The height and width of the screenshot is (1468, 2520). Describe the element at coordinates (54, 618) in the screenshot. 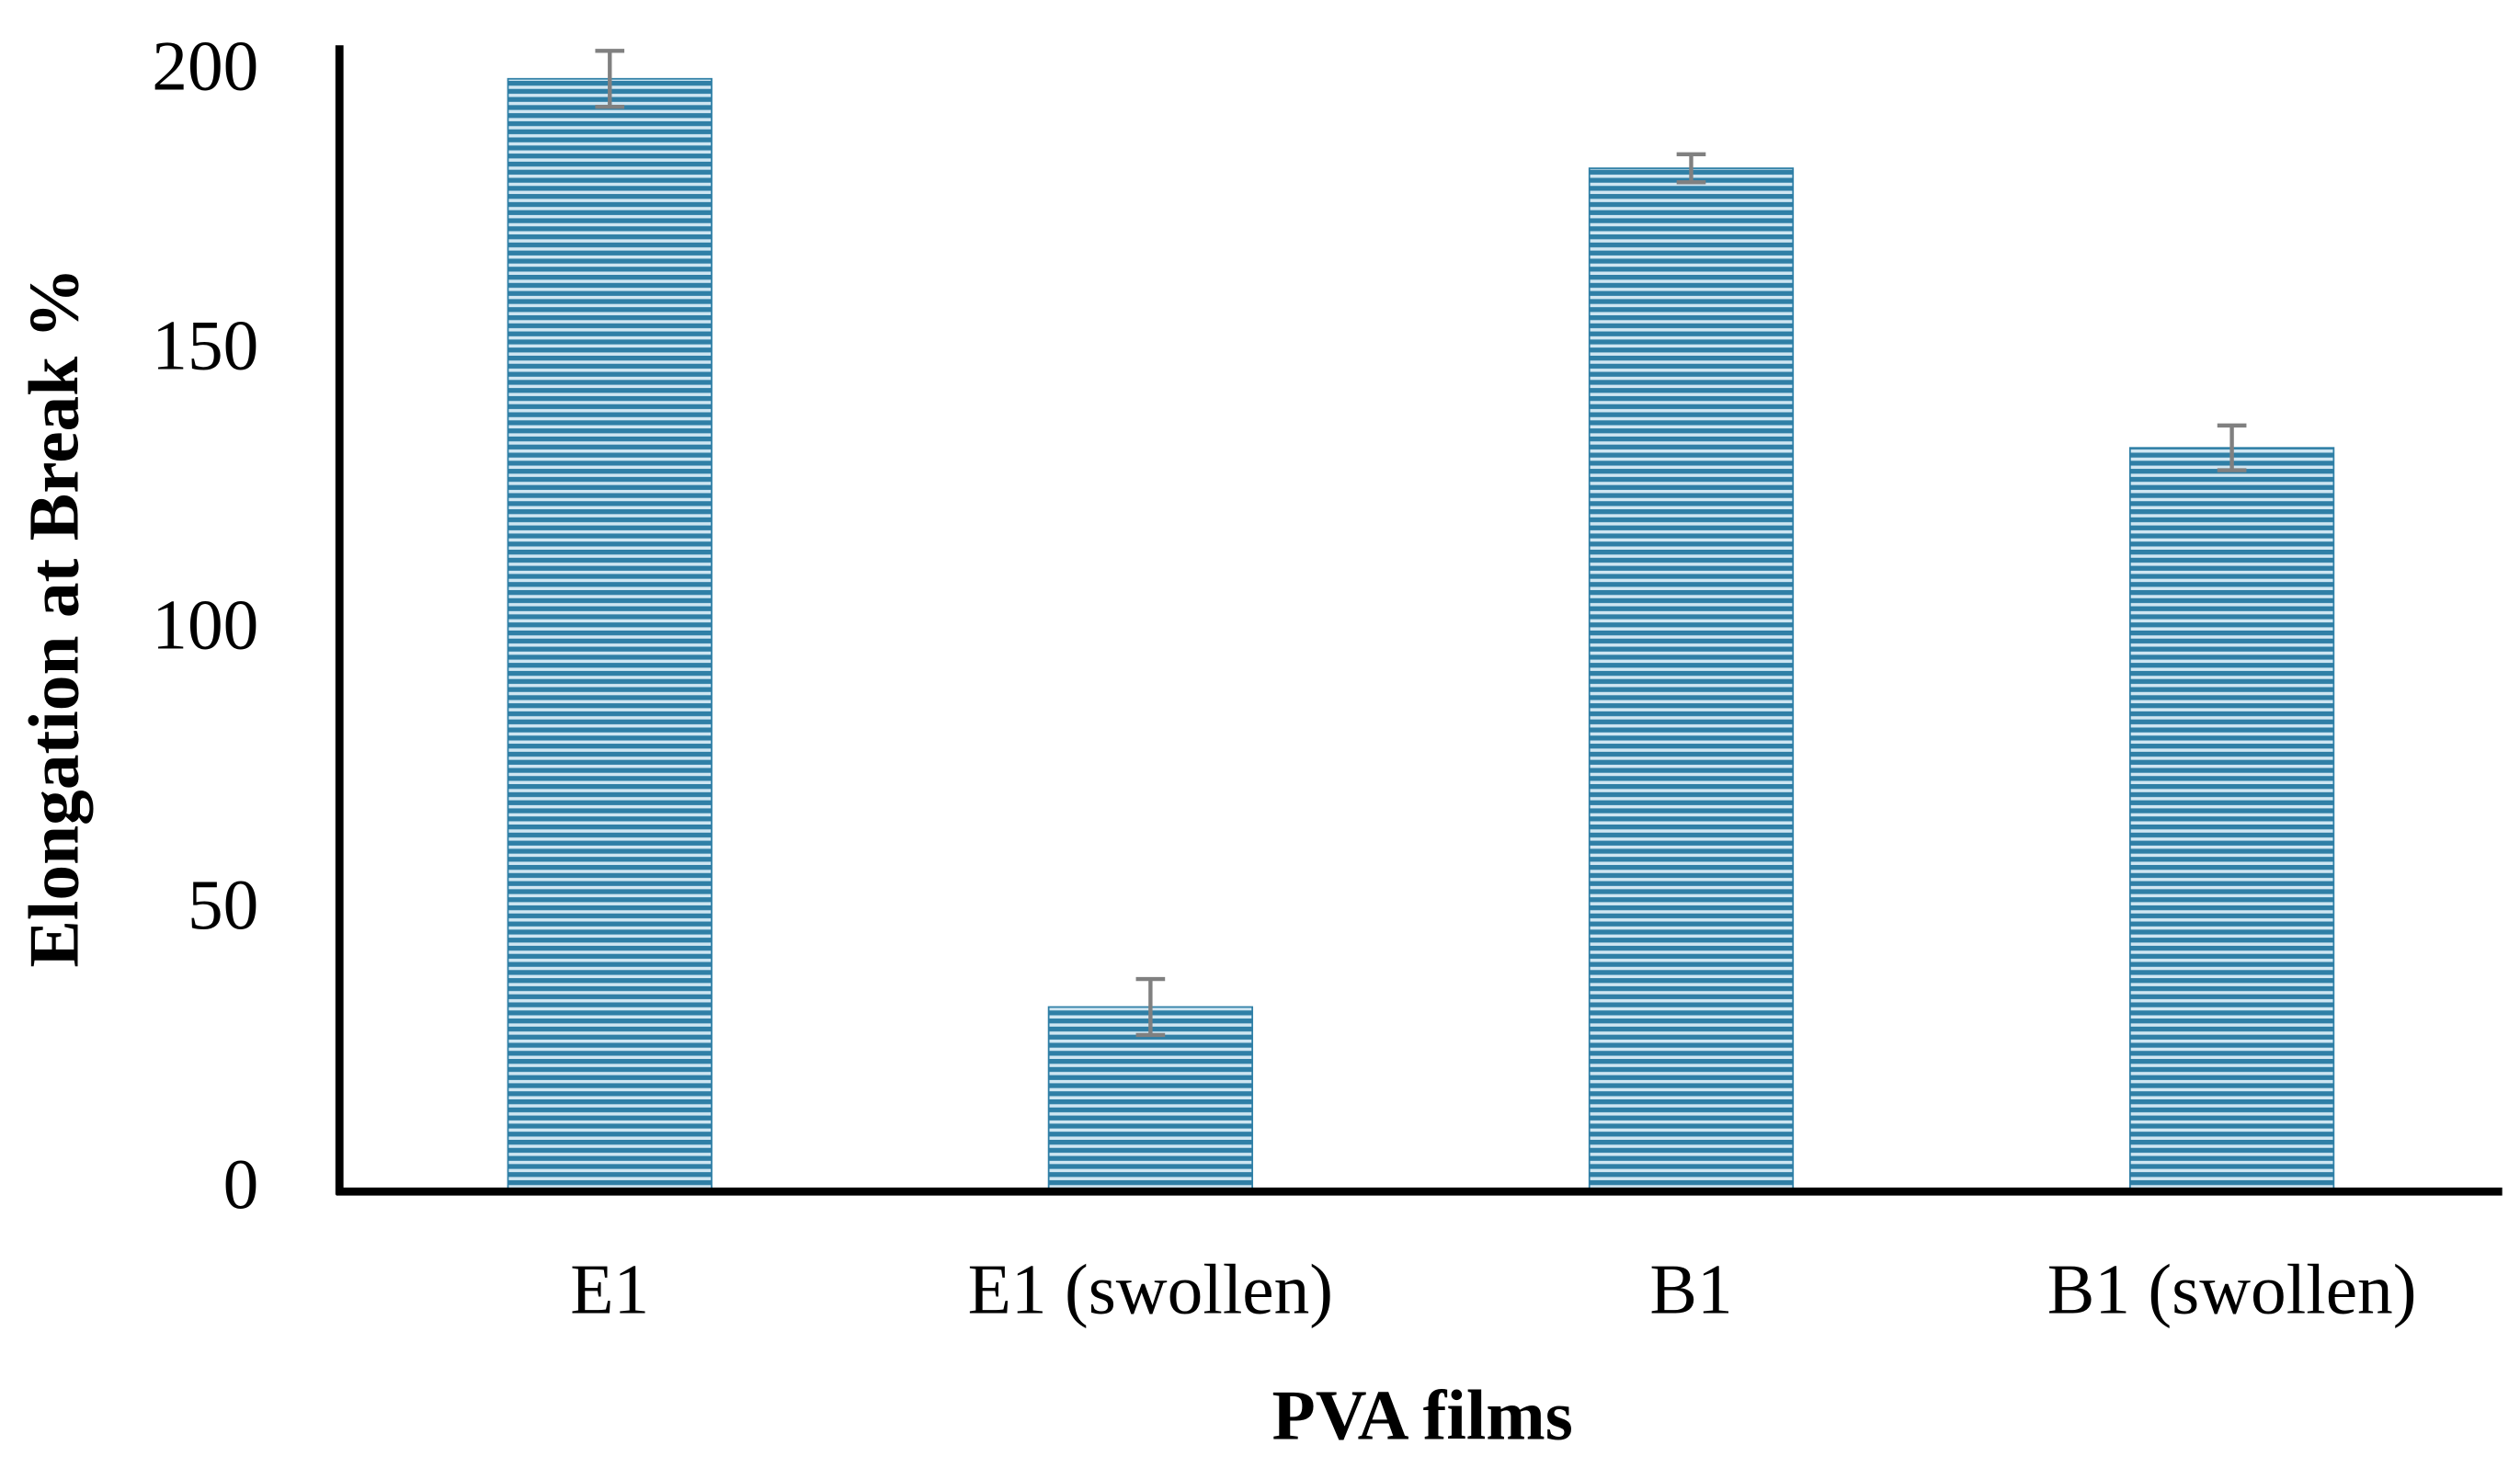

I see `y-axis-title: Elongation at Break %` at that location.